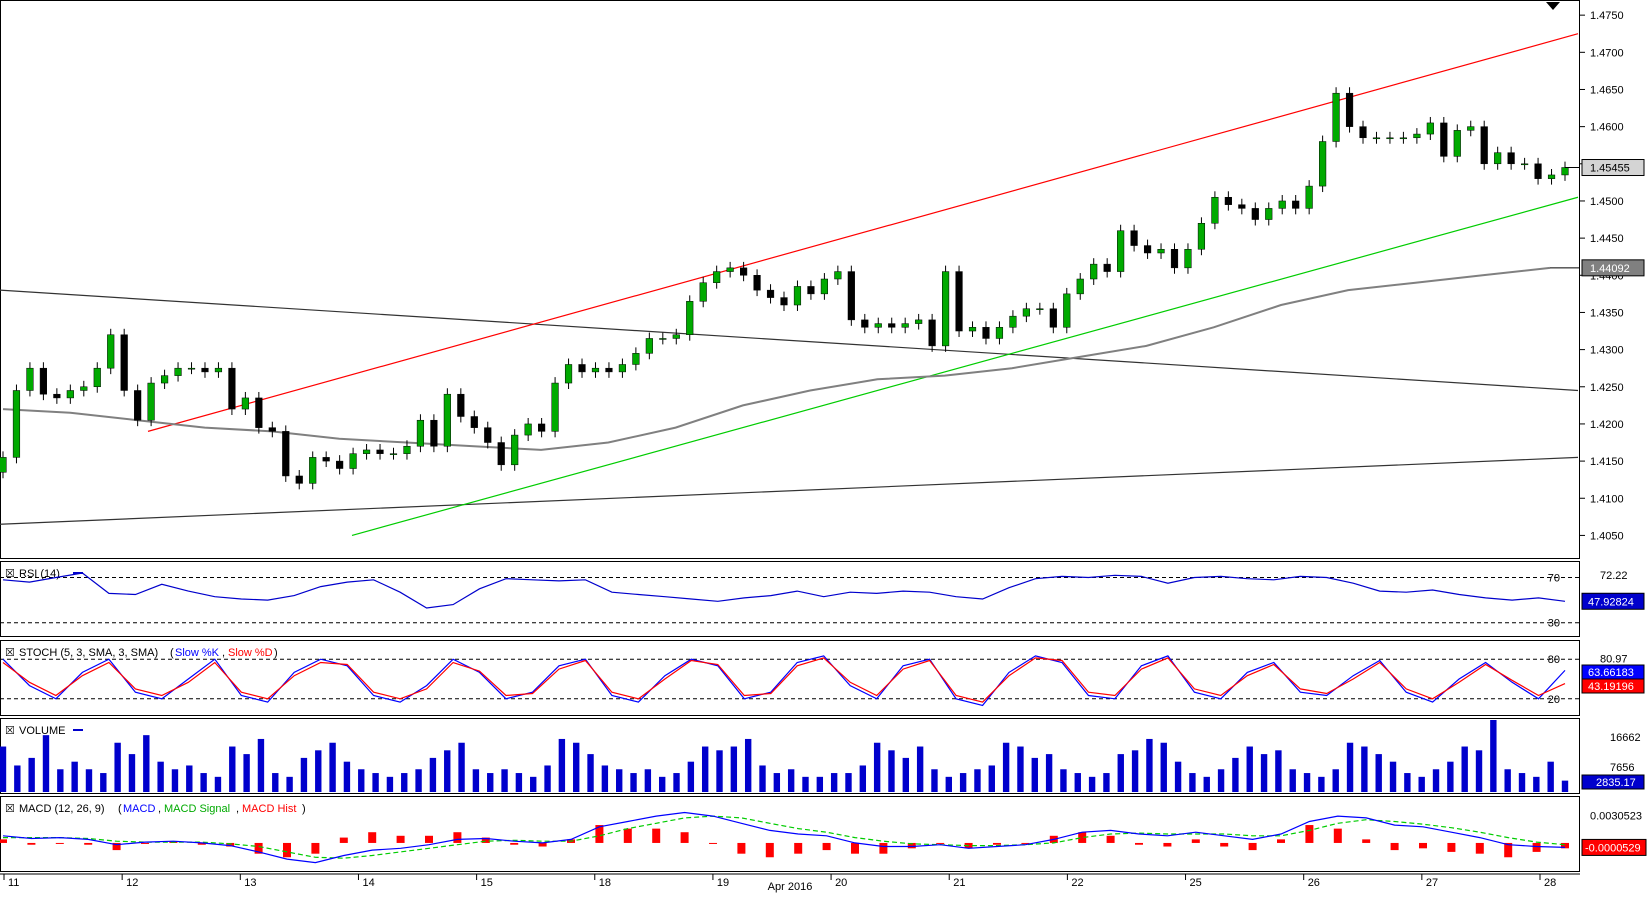 The height and width of the screenshot is (900, 1651). What do you see at coordinates (790, 881) in the screenshot?
I see `x-axis: 11 12 13 14 15 18 19 20 21 22 25 26 27 28` at bounding box center [790, 881].